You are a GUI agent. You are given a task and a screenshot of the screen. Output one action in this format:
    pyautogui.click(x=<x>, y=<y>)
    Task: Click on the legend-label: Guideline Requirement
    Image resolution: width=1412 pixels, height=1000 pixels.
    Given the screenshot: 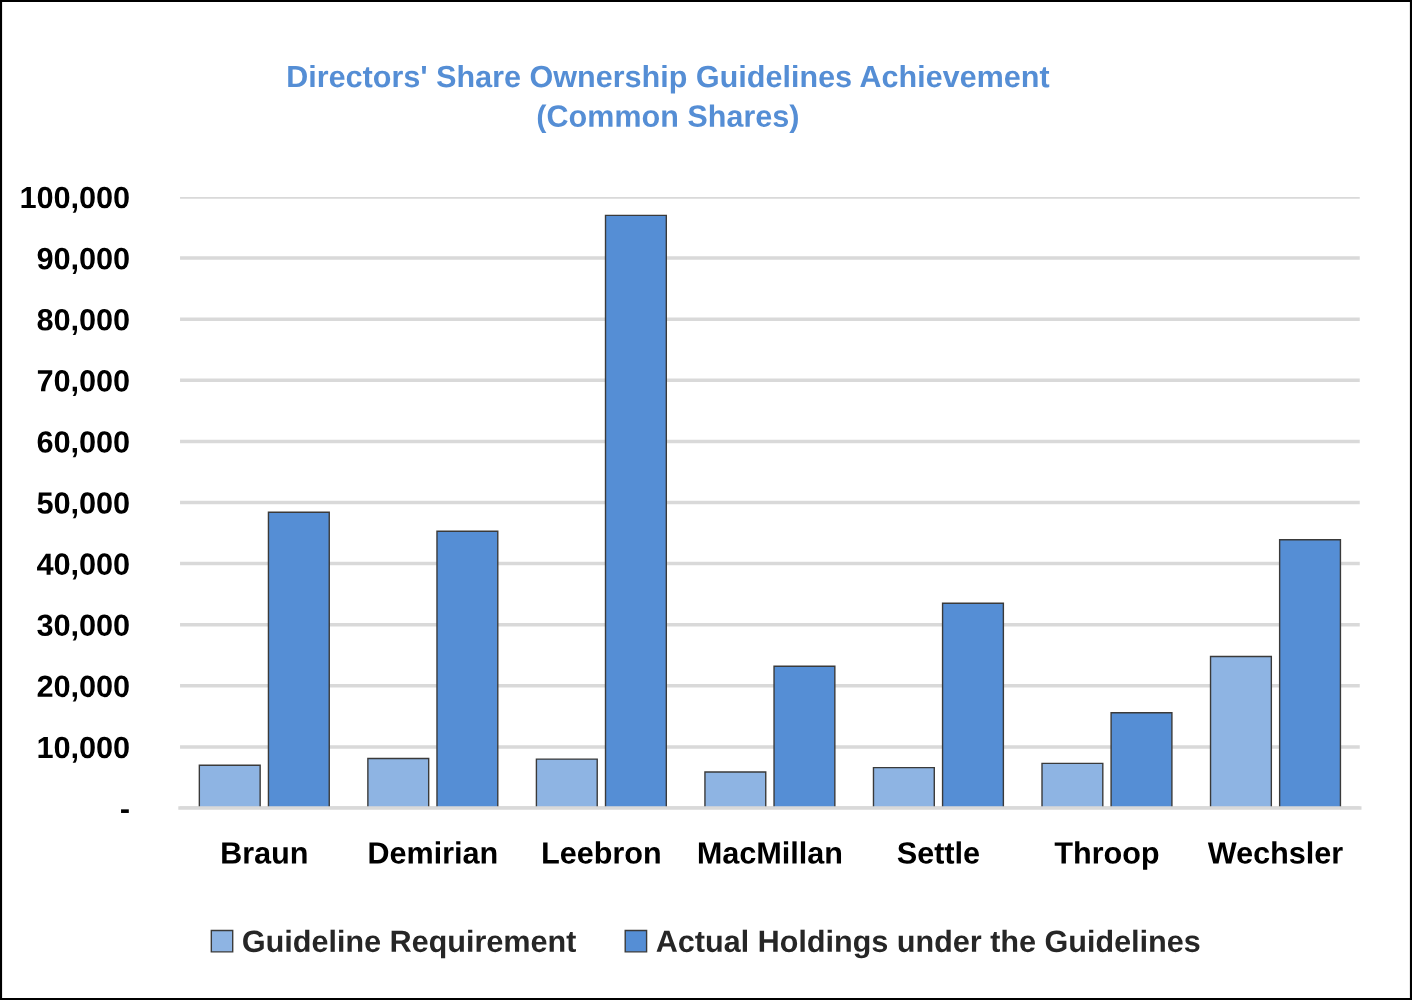 What is the action you would take?
    pyautogui.click(x=409, y=944)
    